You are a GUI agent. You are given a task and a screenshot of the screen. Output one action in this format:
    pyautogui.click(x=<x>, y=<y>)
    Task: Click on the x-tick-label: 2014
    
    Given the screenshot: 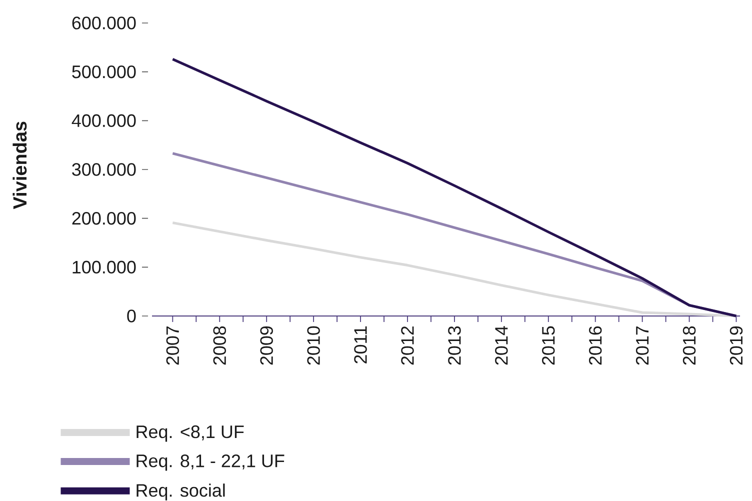 What is the action you would take?
    pyautogui.click(x=501, y=345)
    